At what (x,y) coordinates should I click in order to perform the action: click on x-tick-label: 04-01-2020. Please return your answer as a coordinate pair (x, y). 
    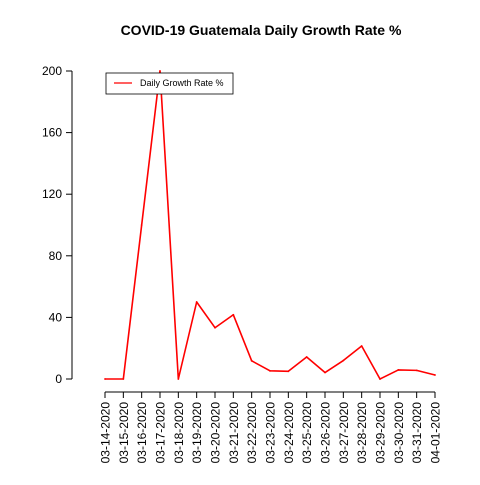
    Looking at the image, I should click on (436, 433).